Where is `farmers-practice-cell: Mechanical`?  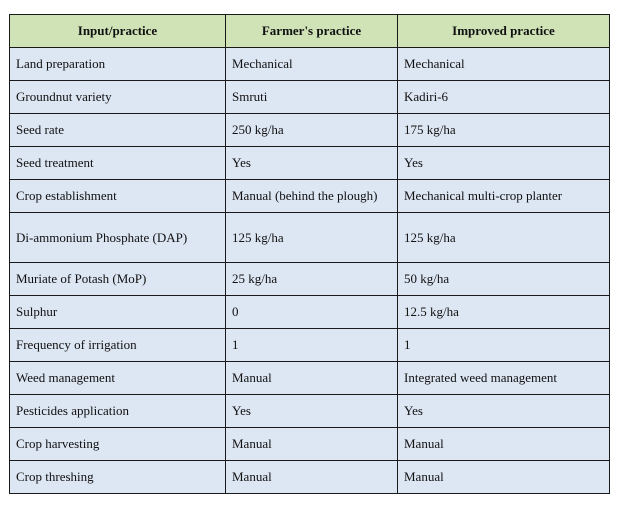
farmers-practice-cell: Mechanical is located at coordinates (311, 64).